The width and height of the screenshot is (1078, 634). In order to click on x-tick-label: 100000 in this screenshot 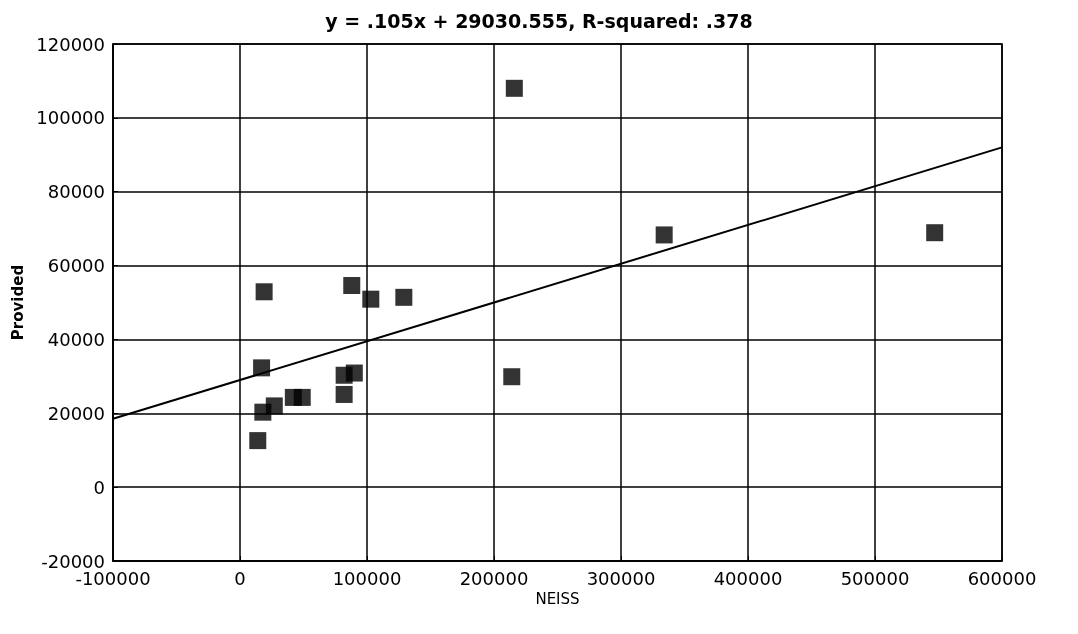, I will do `click(367, 578)`.